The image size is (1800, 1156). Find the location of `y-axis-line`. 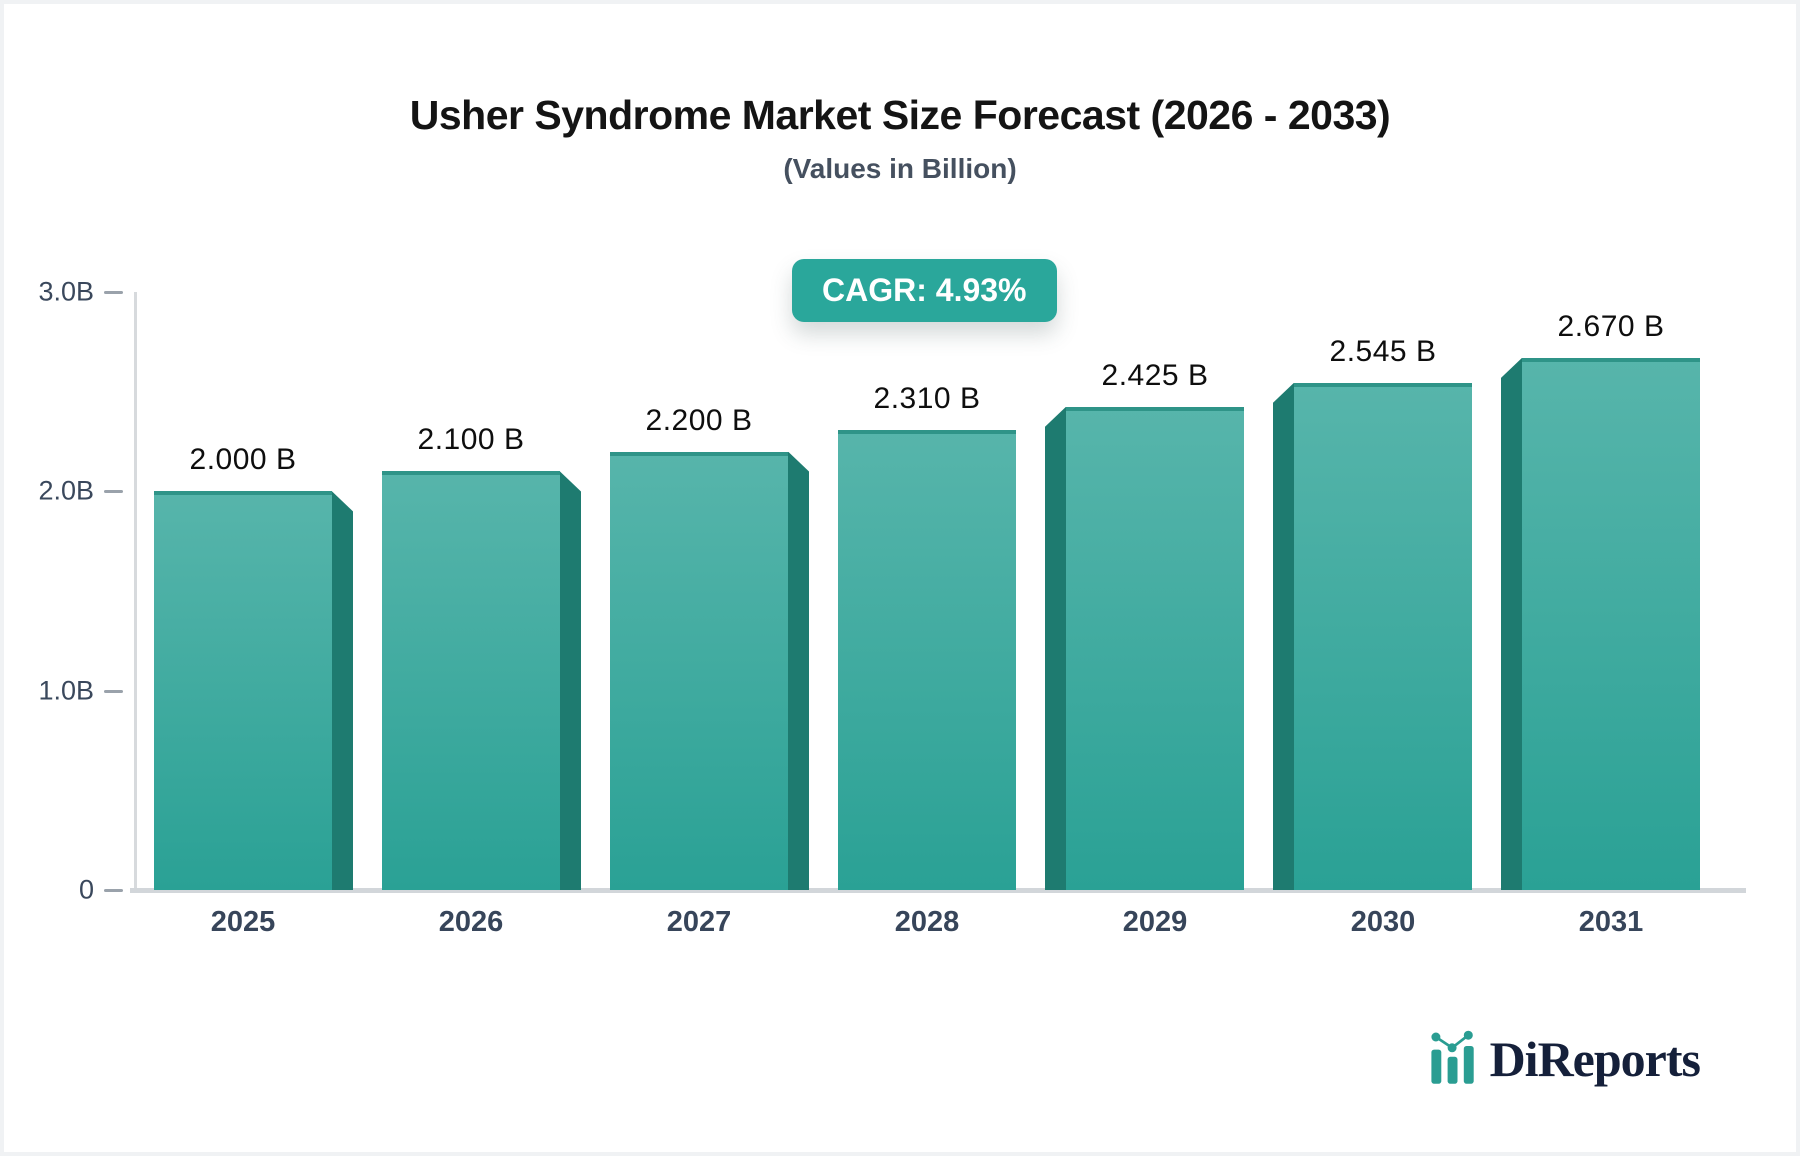

y-axis-line is located at coordinates (135, 592).